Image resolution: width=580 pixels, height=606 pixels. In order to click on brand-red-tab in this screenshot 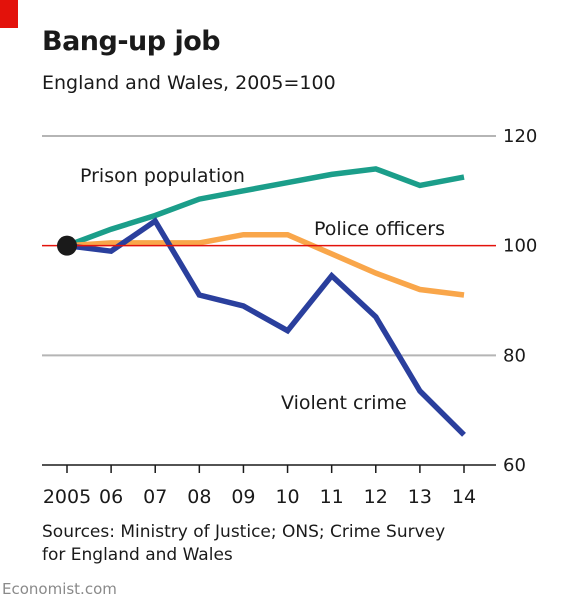, I will do `click(9, 14)`.